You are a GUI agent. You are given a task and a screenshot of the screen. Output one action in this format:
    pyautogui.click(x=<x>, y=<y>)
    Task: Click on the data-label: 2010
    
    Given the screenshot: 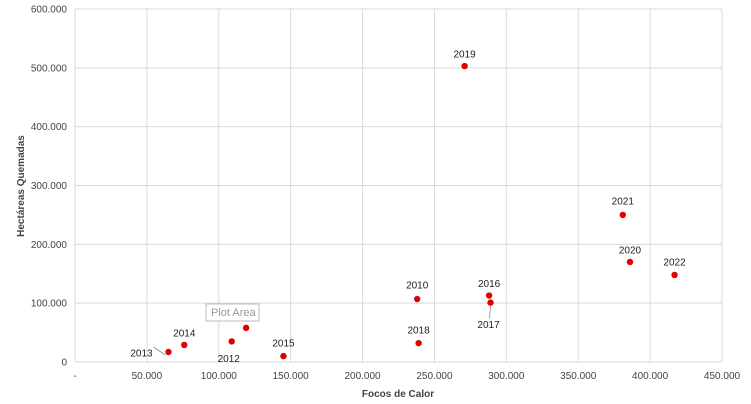 What is the action you would take?
    pyautogui.click(x=417, y=286)
    